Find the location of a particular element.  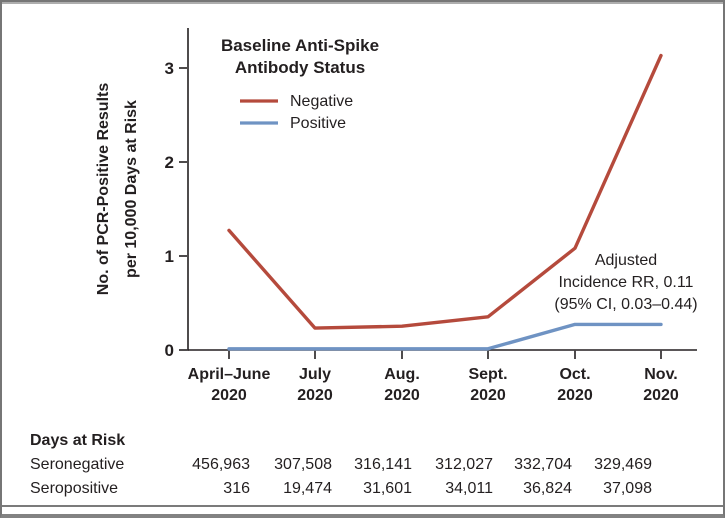

table-cell: 36,824 is located at coordinates (547, 488).